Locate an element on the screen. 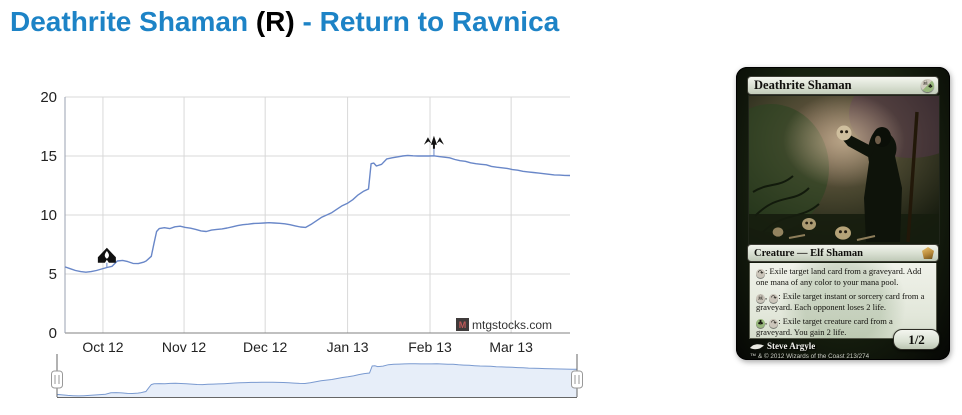 This screenshot has height=415, width=962. svg-text: Feb 13 is located at coordinates (430, 347).